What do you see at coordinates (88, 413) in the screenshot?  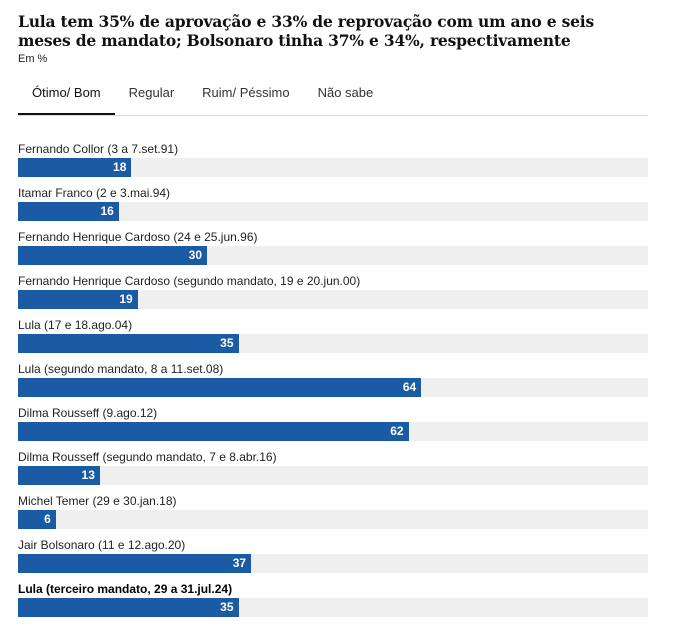 I see `bar-label: Dilma Rousseff (9.ago.12)` at bounding box center [88, 413].